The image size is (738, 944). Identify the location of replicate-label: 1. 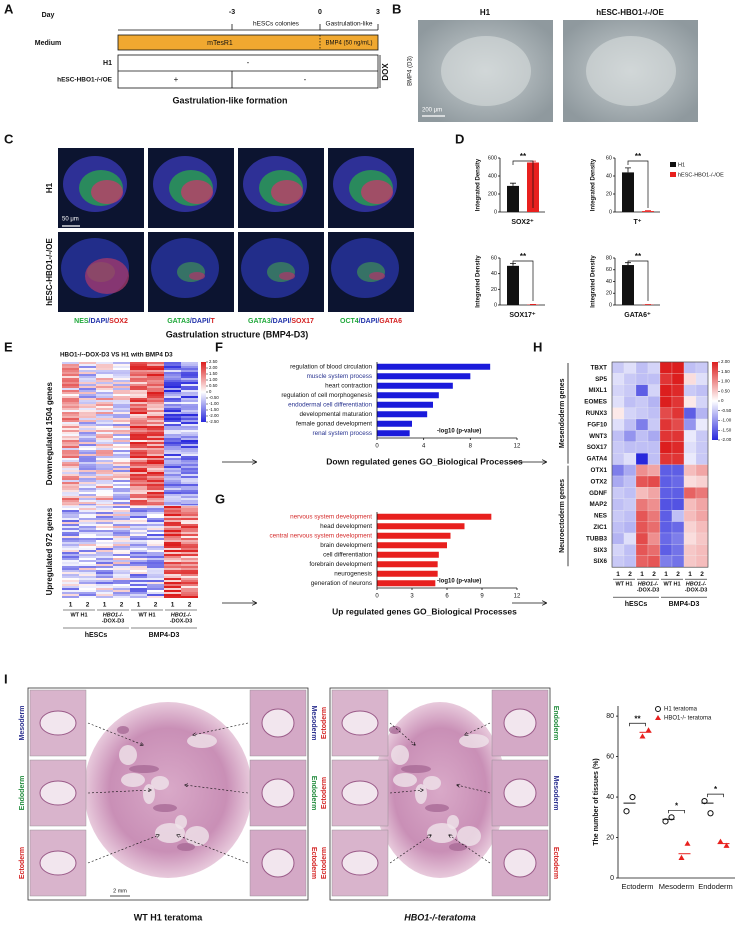
(139, 605).